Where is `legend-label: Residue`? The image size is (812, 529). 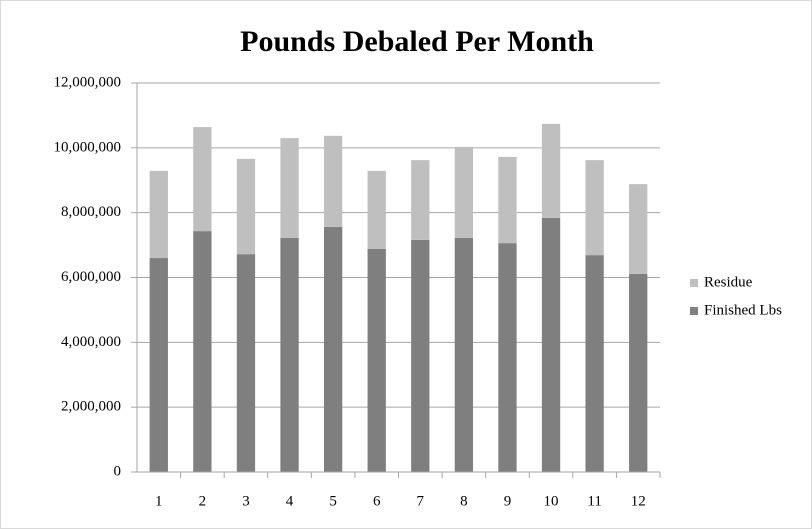 legend-label: Residue is located at coordinates (728, 282).